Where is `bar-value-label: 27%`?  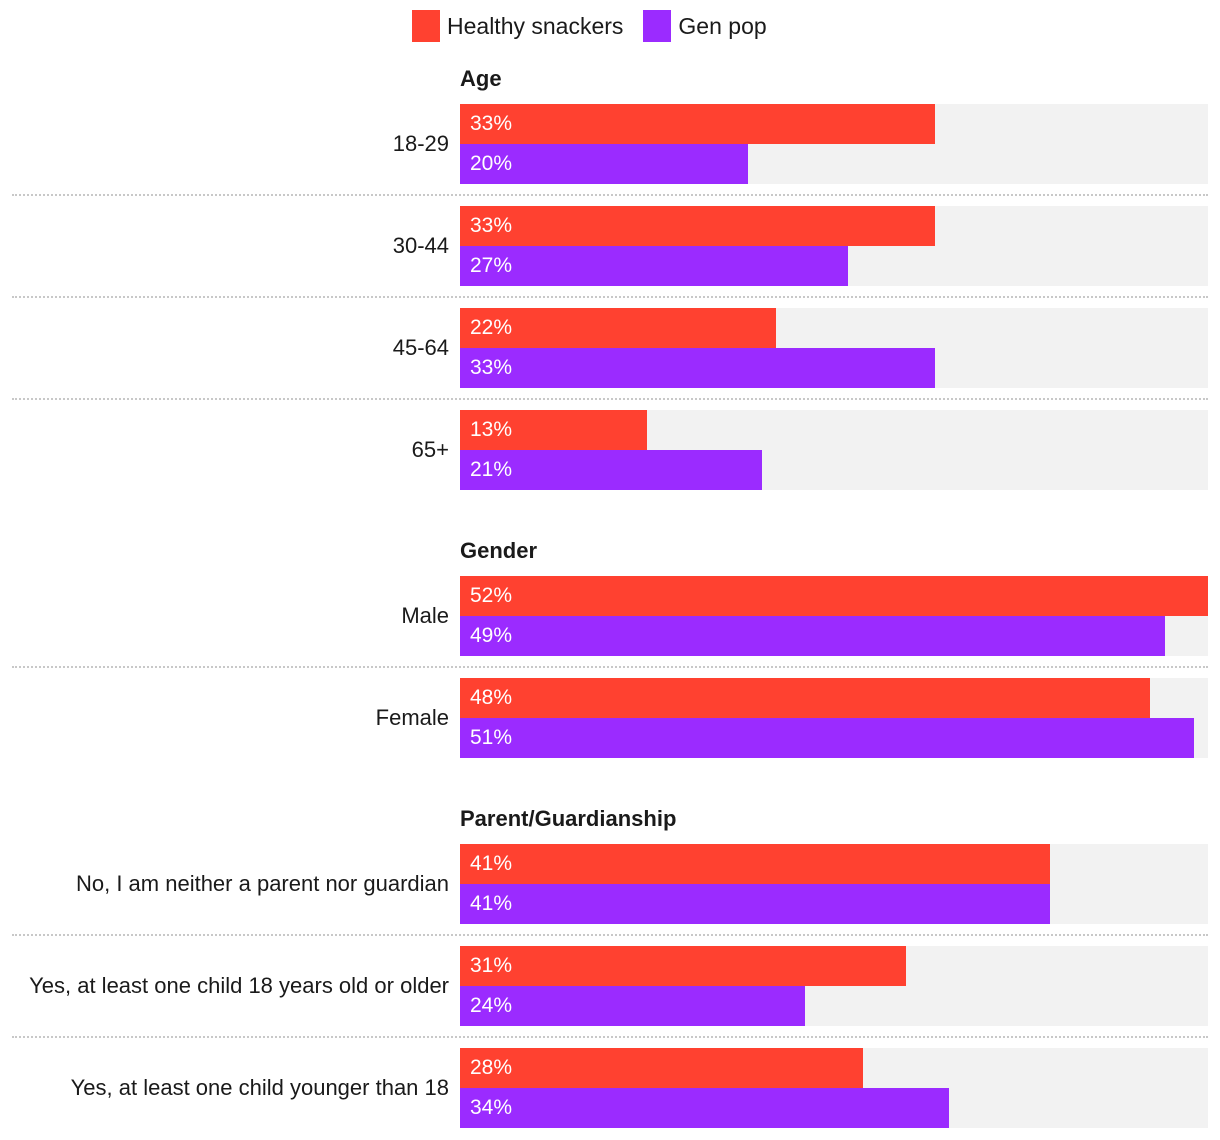 bar-value-label: 27% is located at coordinates (491, 265).